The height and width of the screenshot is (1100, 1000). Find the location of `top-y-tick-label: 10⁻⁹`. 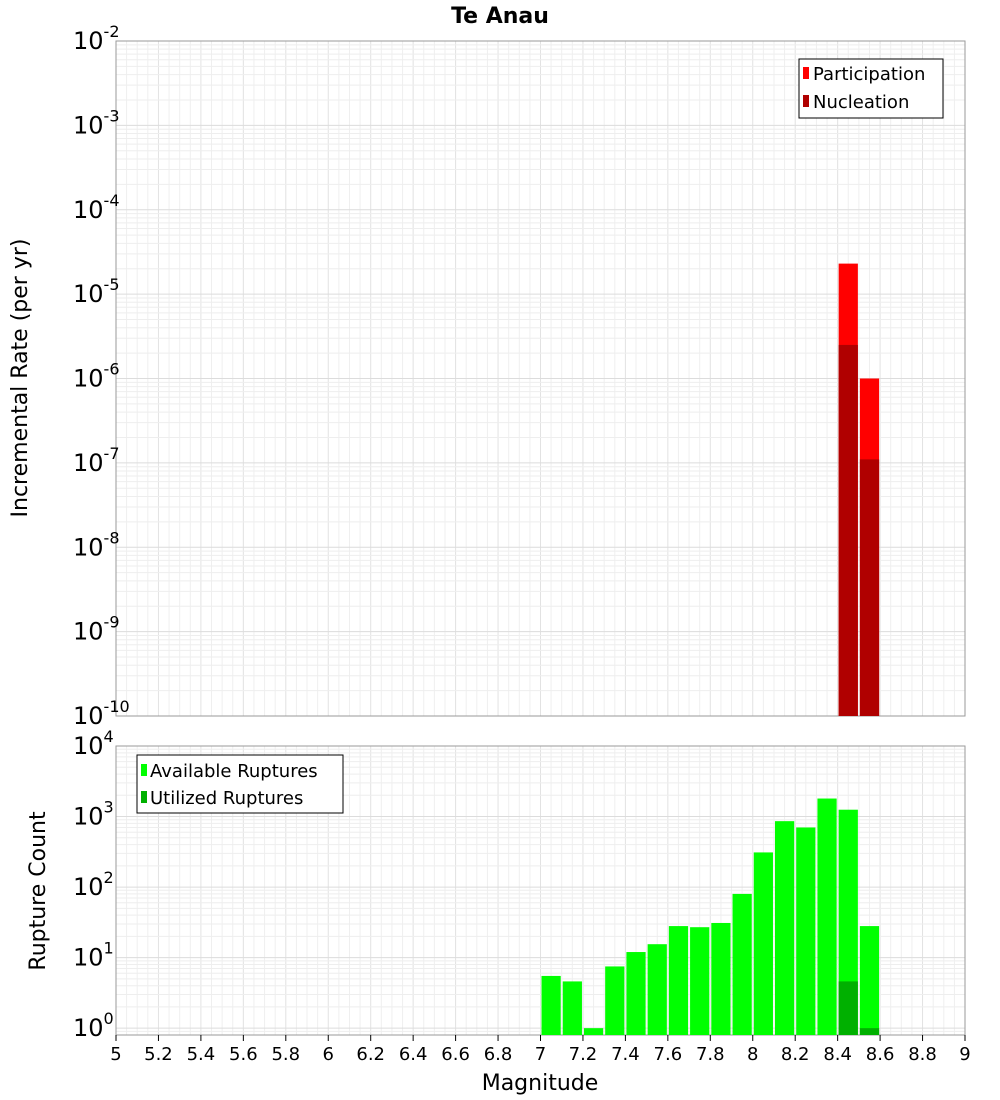

top-y-tick-label: 10⁻⁹ is located at coordinates (96, 629).